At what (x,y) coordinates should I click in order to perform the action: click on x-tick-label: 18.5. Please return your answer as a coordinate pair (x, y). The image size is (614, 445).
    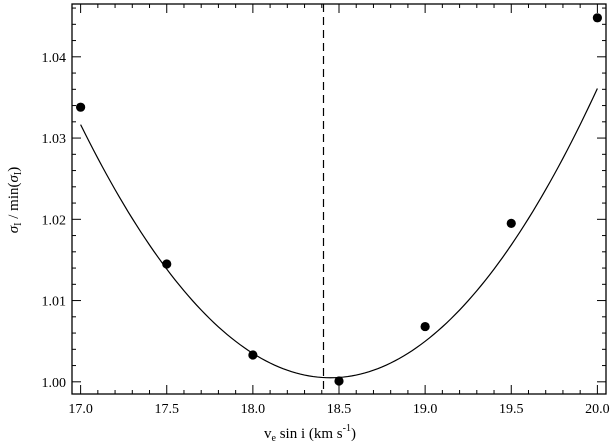
    Looking at the image, I should click on (339, 409).